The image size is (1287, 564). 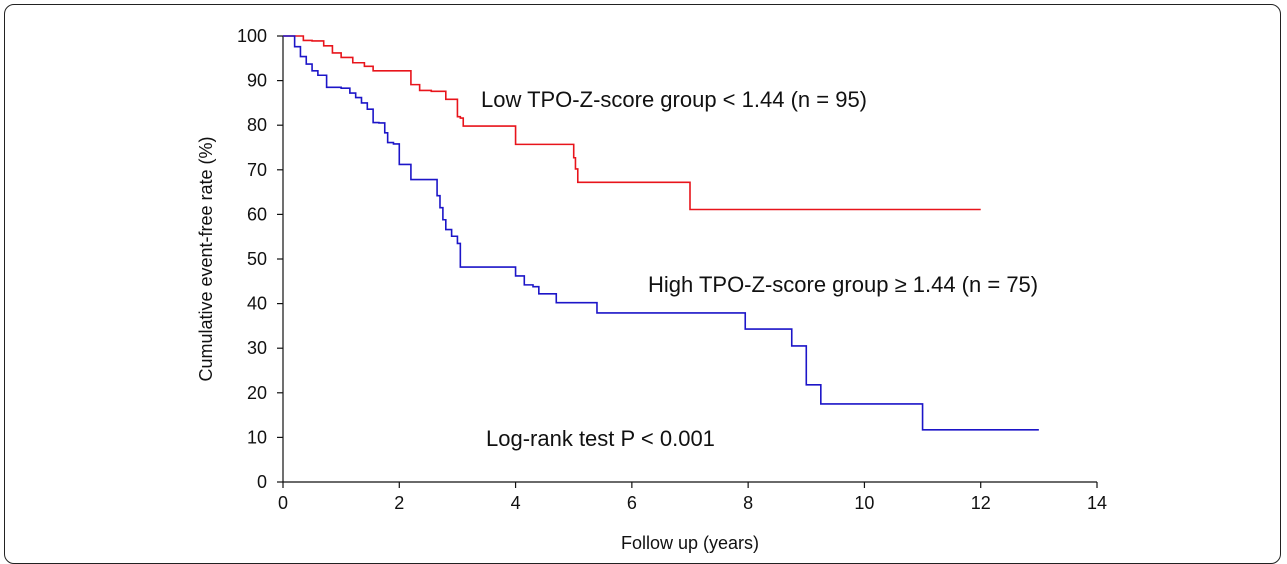 I want to click on y-ticks: 0 10 20 30 40 50 60 70 80 90 100, so click(x=260, y=259).